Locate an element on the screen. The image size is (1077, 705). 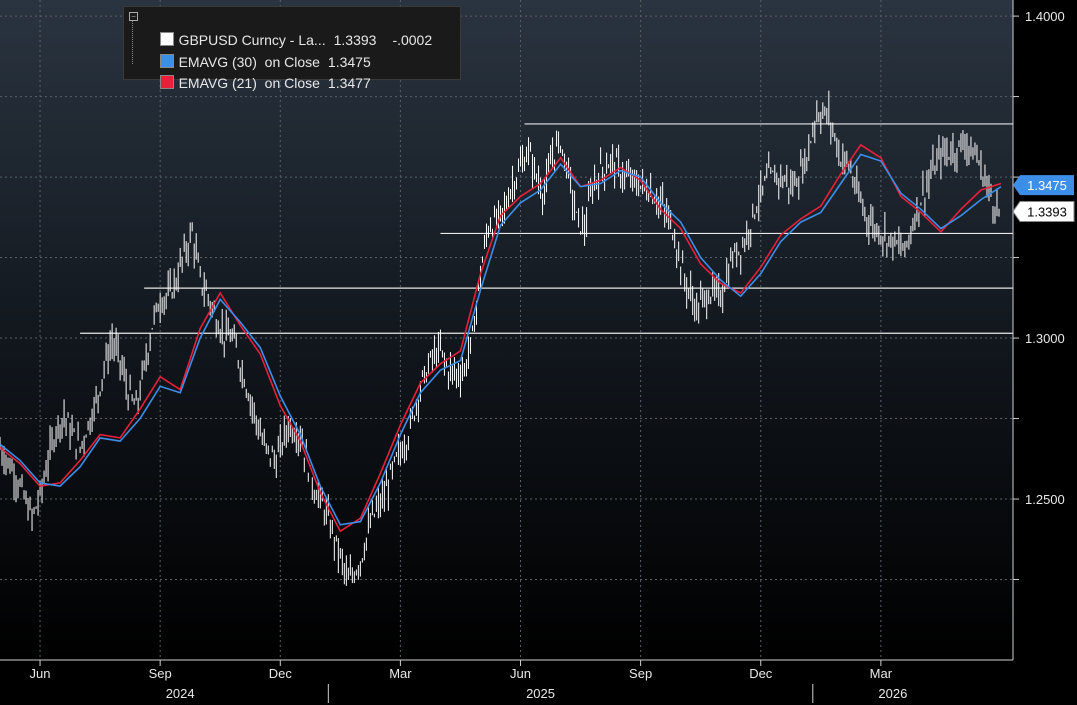
legend-ema30-name: EMAVG (30) on Close is located at coordinates (249, 62).